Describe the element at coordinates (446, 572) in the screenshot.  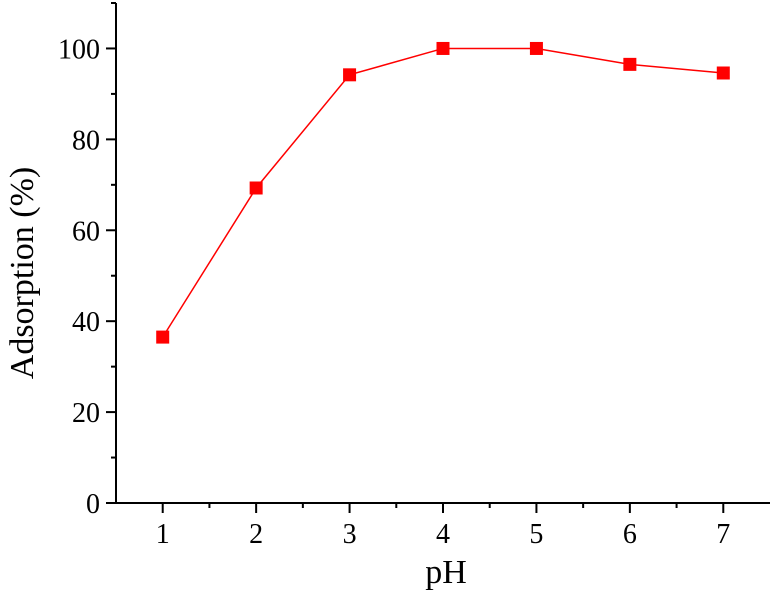
I see `x-axis-title: pH` at that location.